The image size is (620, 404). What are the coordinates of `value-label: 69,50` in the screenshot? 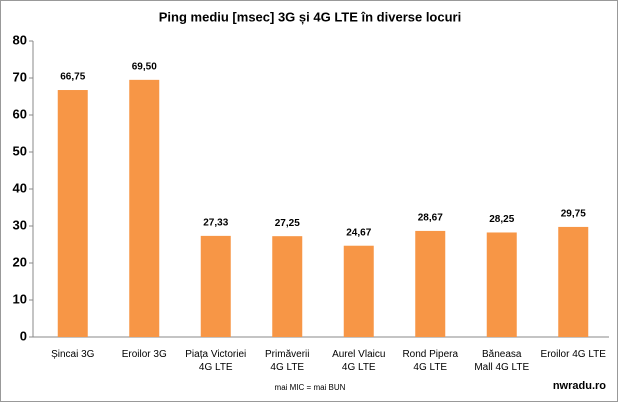 It's located at (144, 66).